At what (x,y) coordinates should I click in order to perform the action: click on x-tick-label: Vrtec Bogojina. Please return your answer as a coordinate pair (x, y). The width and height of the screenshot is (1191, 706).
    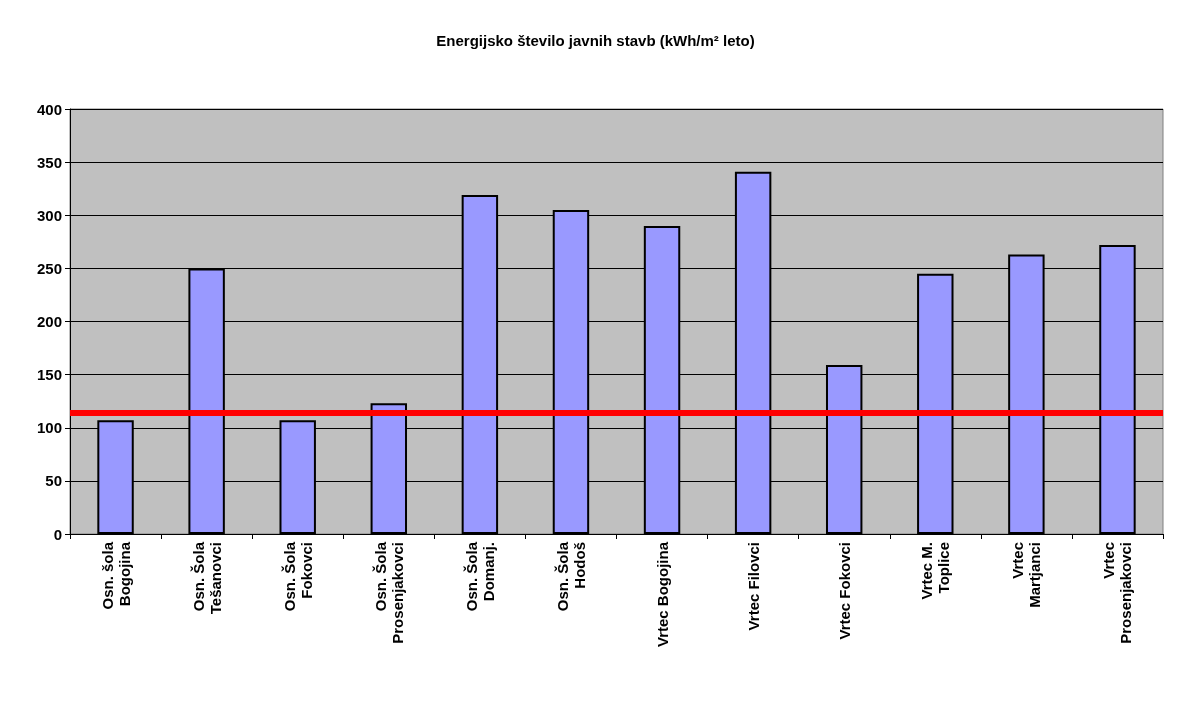
    Looking at the image, I should click on (662, 594).